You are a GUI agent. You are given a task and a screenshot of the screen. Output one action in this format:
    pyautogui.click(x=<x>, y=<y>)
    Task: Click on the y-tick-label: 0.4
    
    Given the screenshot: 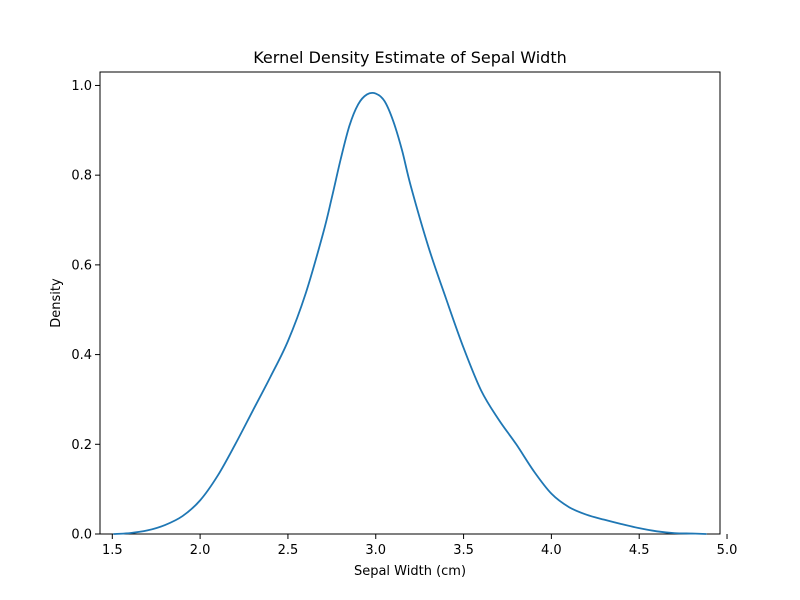 What is the action you would take?
    pyautogui.click(x=81, y=355)
    